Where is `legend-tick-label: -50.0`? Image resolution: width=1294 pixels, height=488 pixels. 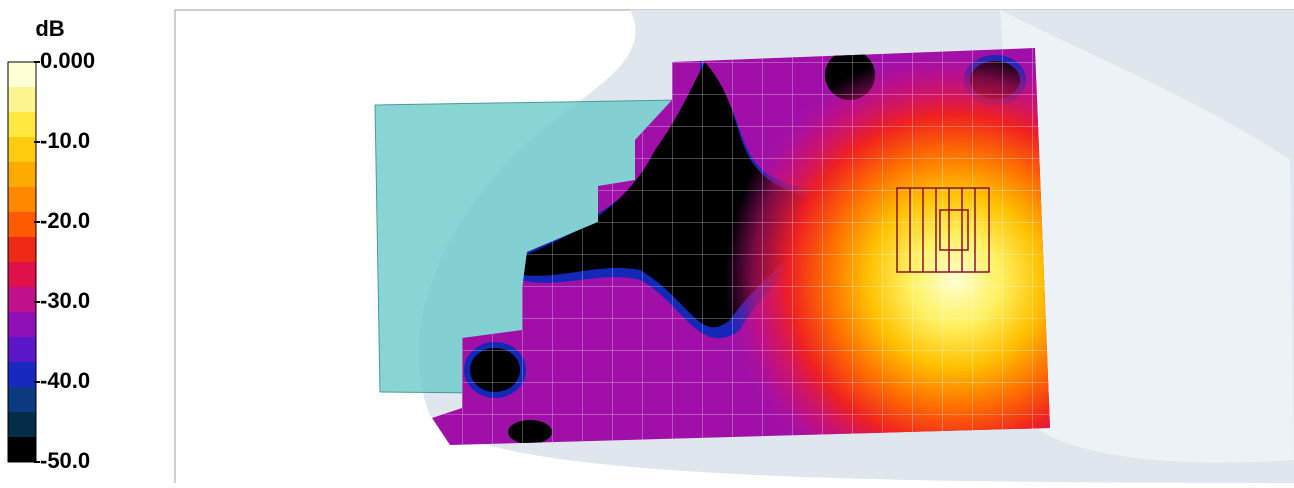
legend-tick-label: -50.0 is located at coordinates (65, 460).